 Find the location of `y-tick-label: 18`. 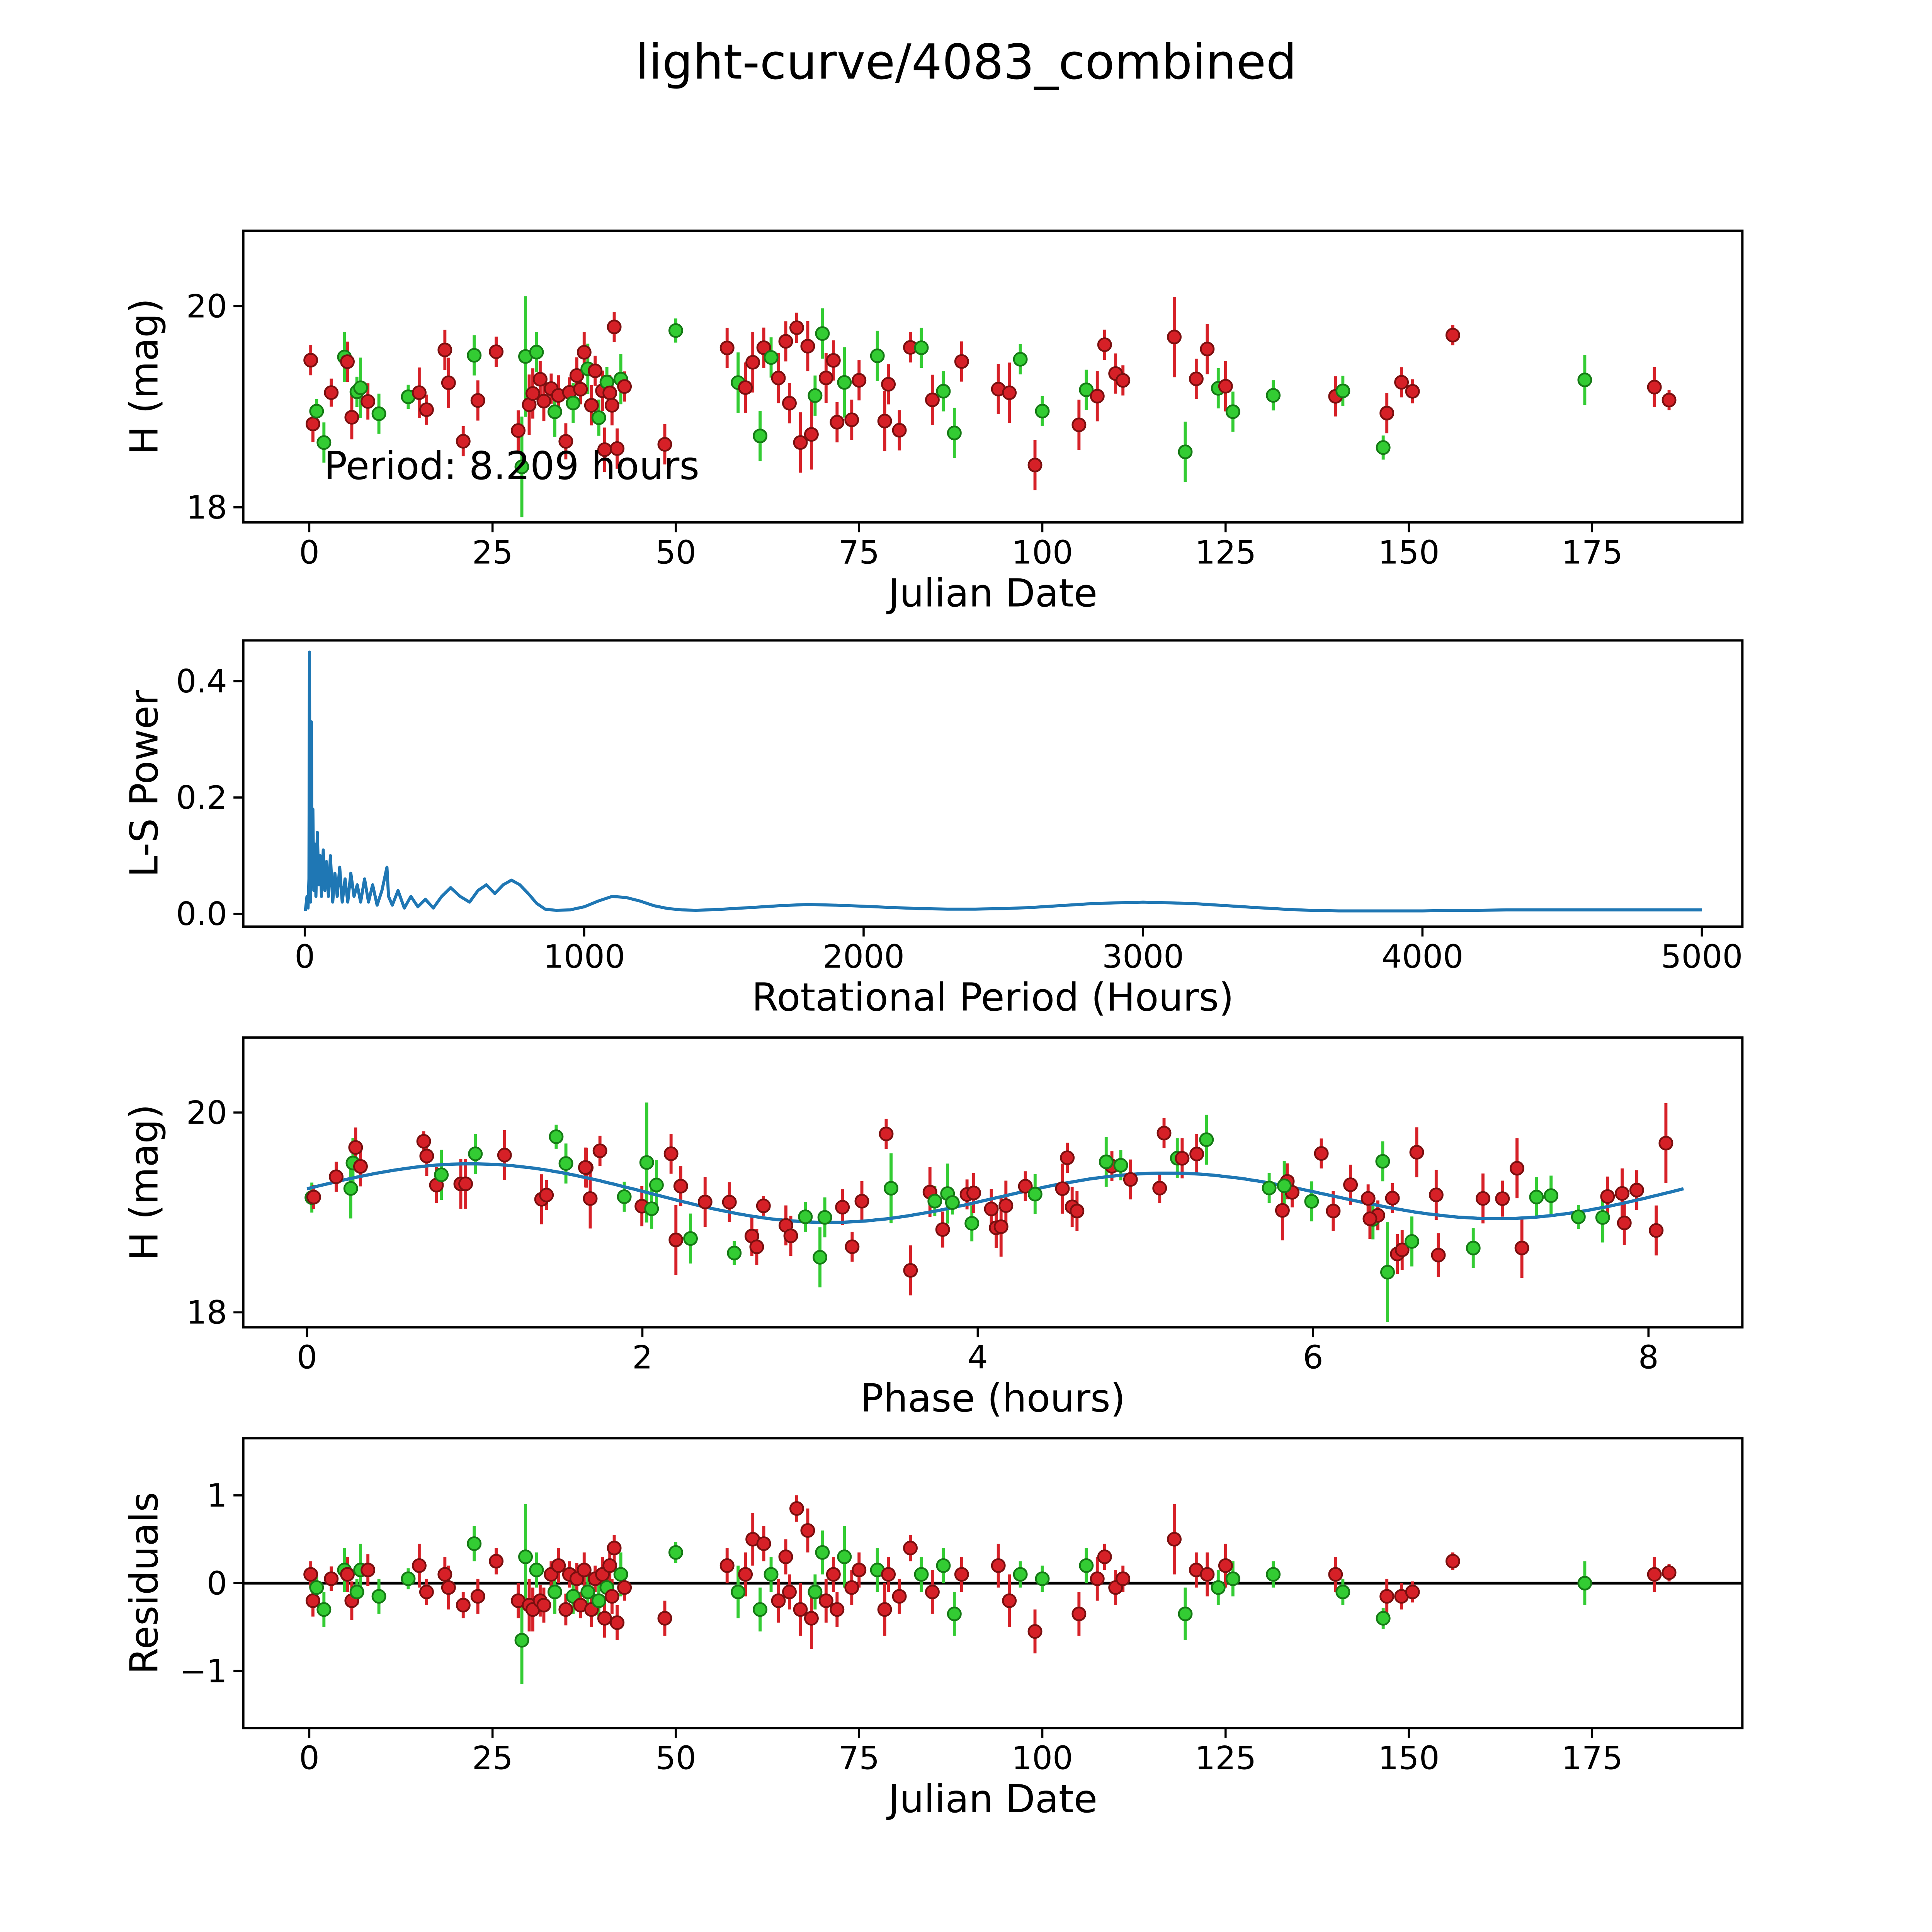

y-tick-label: 18 is located at coordinates (207, 1313).